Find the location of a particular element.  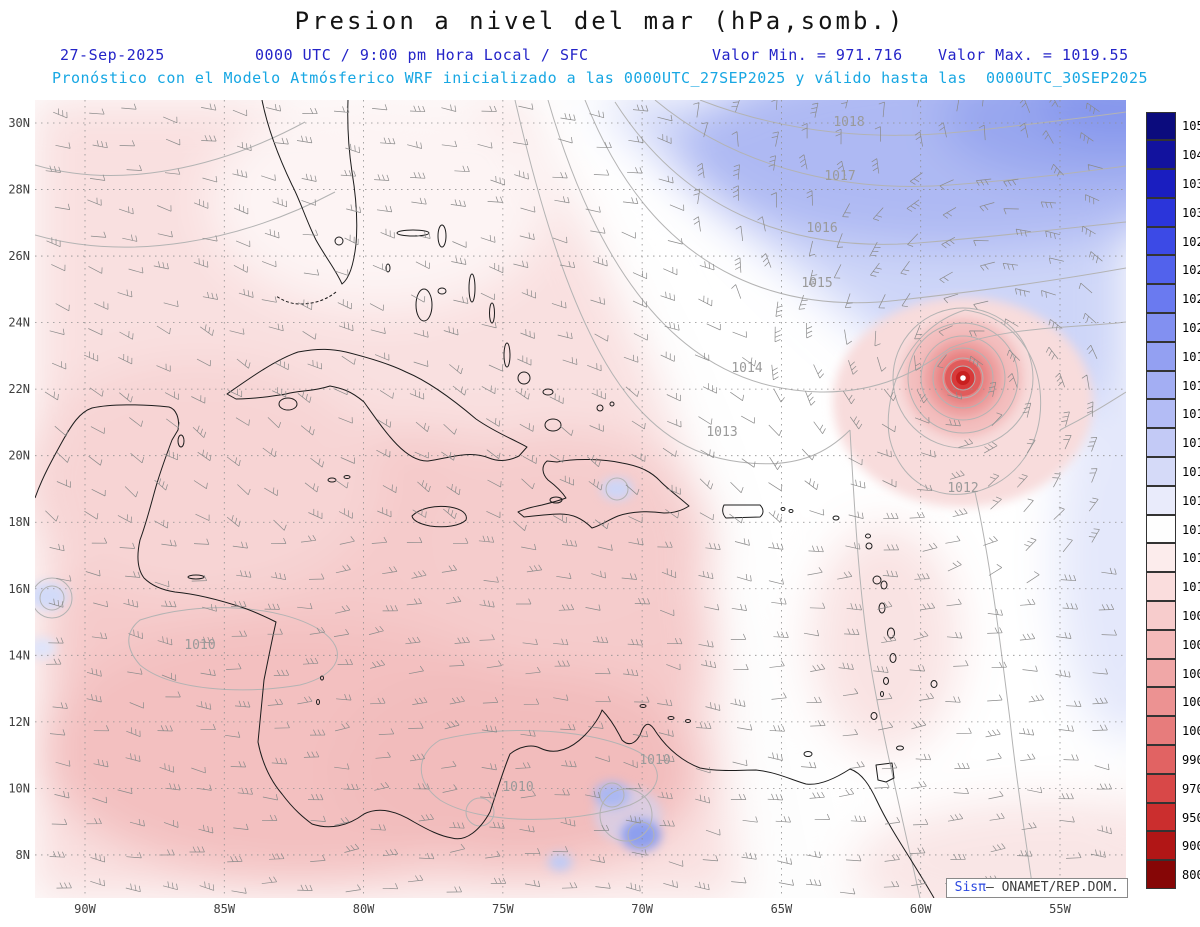

colorbar-entry: 1006 is located at coordinates (1173, 644).